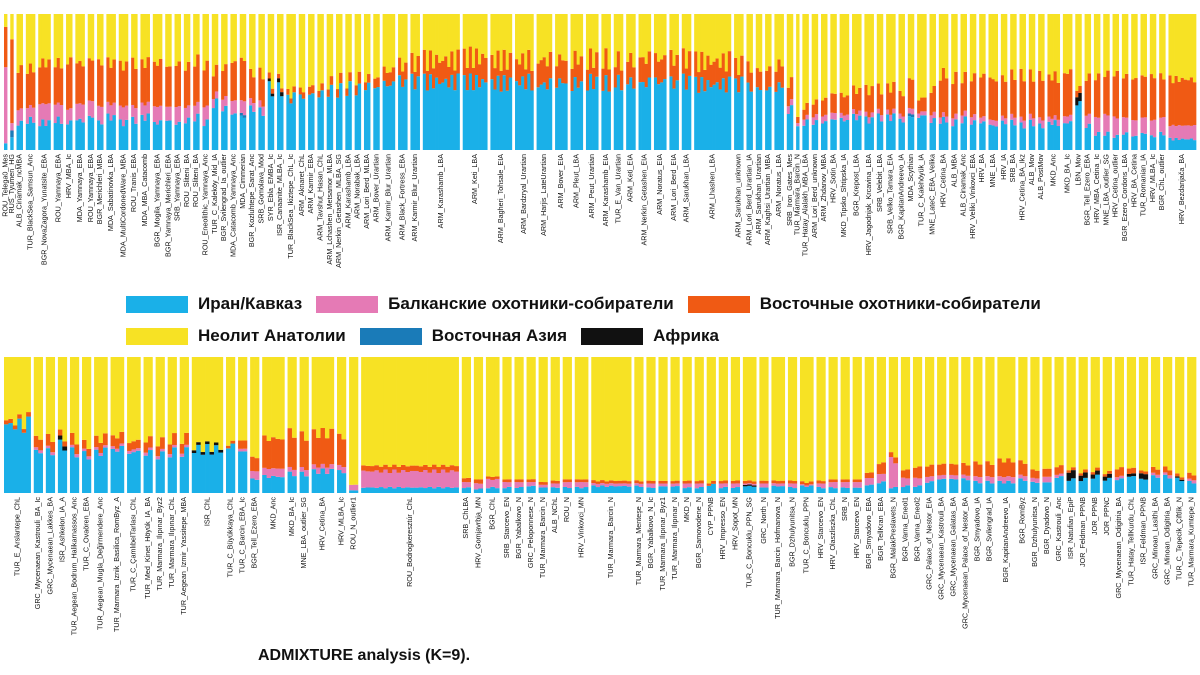  What do you see at coordinates (880, 529) in the screenshot?
I see `group-label: BGR_TellKran_EBA` at bounding box center [880, 529].